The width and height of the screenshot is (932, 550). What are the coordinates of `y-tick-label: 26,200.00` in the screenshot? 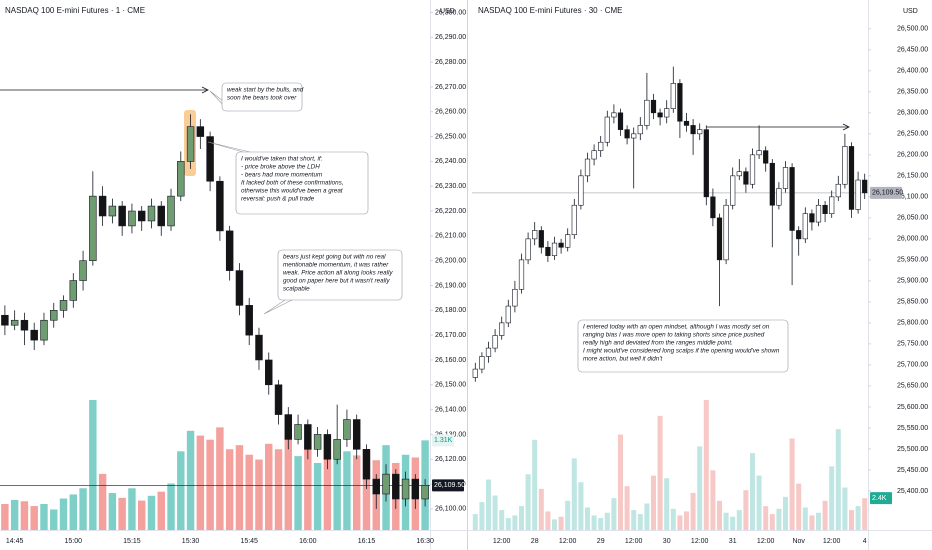 It's located at (450, 261).